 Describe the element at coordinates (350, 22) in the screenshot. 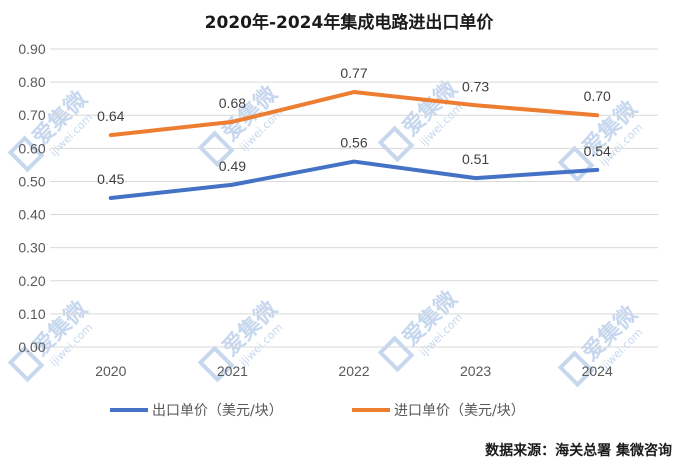

I see `chart-title: 2020年-2024年集成电路进出口单价` at that location.